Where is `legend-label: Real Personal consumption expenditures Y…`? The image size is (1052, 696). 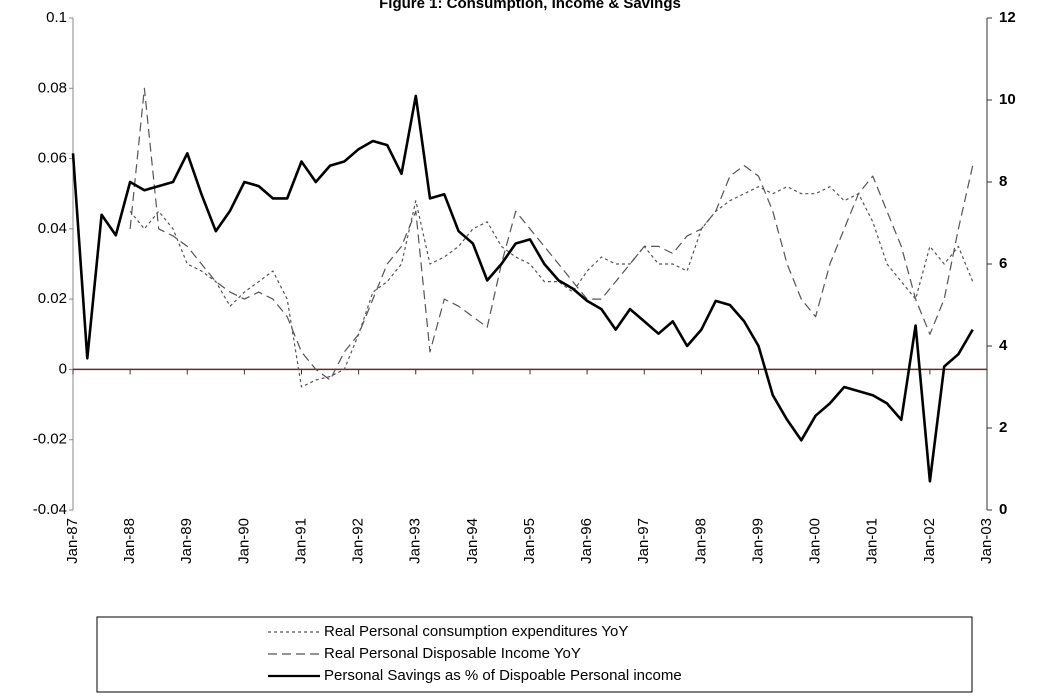 legend-label: Real Personal consumption expenditures Y… is located at coordinates (476, 631).